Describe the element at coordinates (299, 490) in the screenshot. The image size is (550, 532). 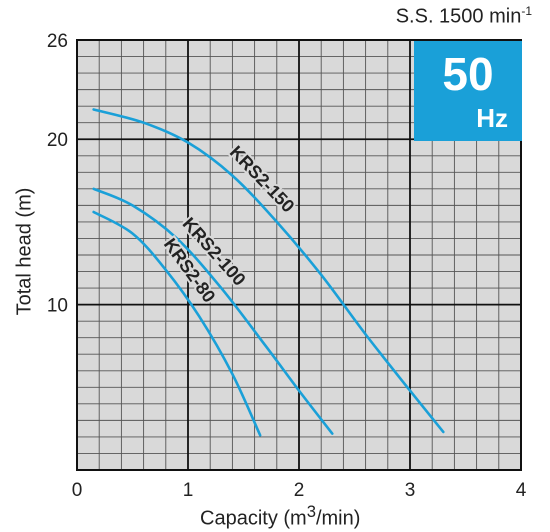
I see `x-tick-label: 2` at that location.